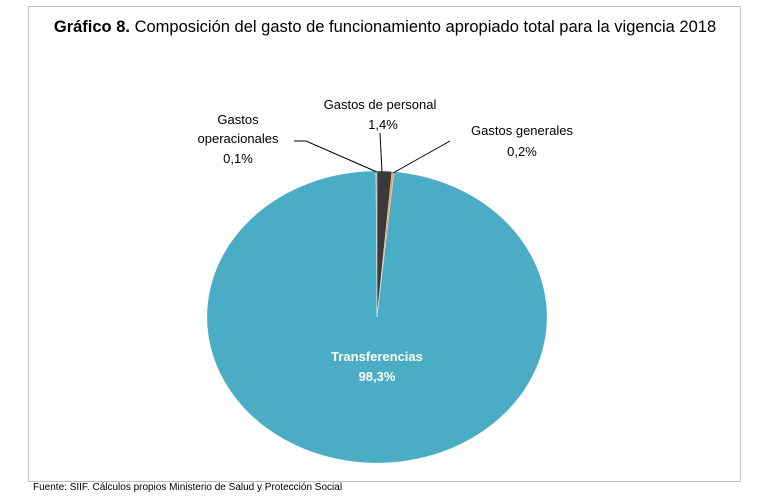 Image resolution: width=766 pixels, height=498 pixels. Describe the element at coordinates (238, 158) in the screenshot. I see `value-label: 0,1%` at that location.